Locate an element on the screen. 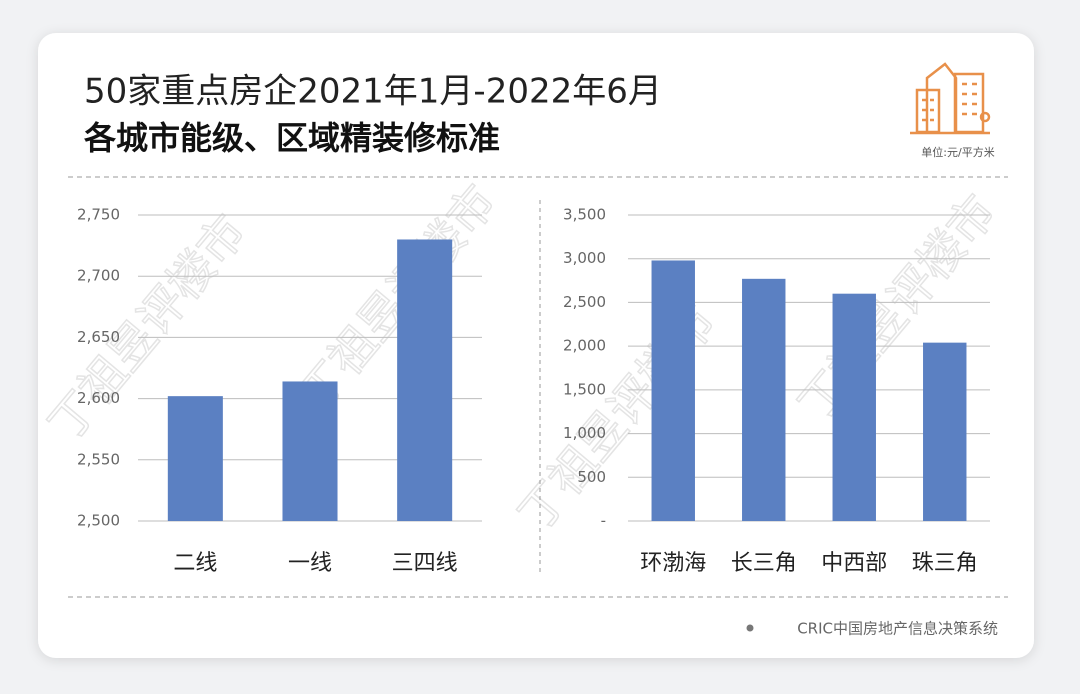  title: 50家重点房企2021年1月-2022年6月 is located at coordinates (373, 92).